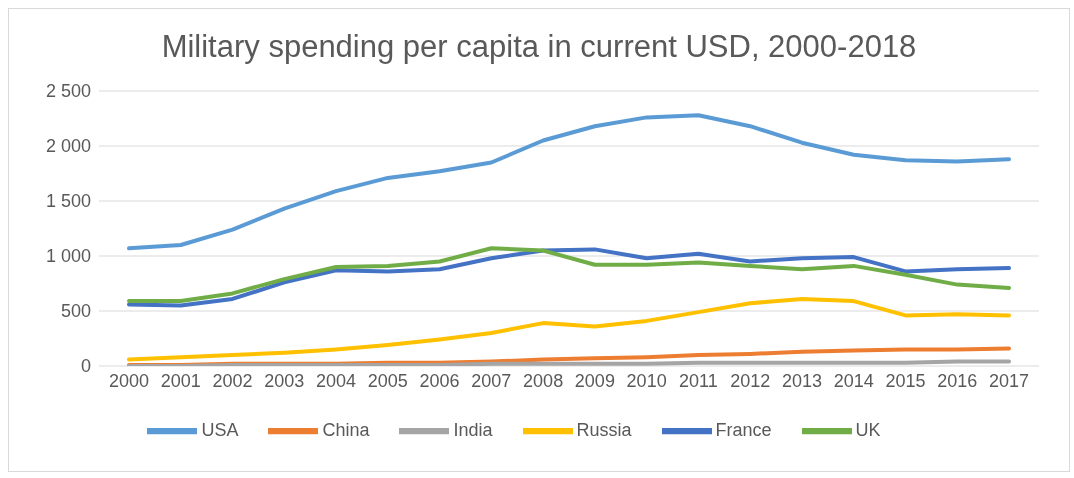  Describe the element at coordinates (387, 380) in the screenshot. I see `x-tick-label: 2005` at that location.